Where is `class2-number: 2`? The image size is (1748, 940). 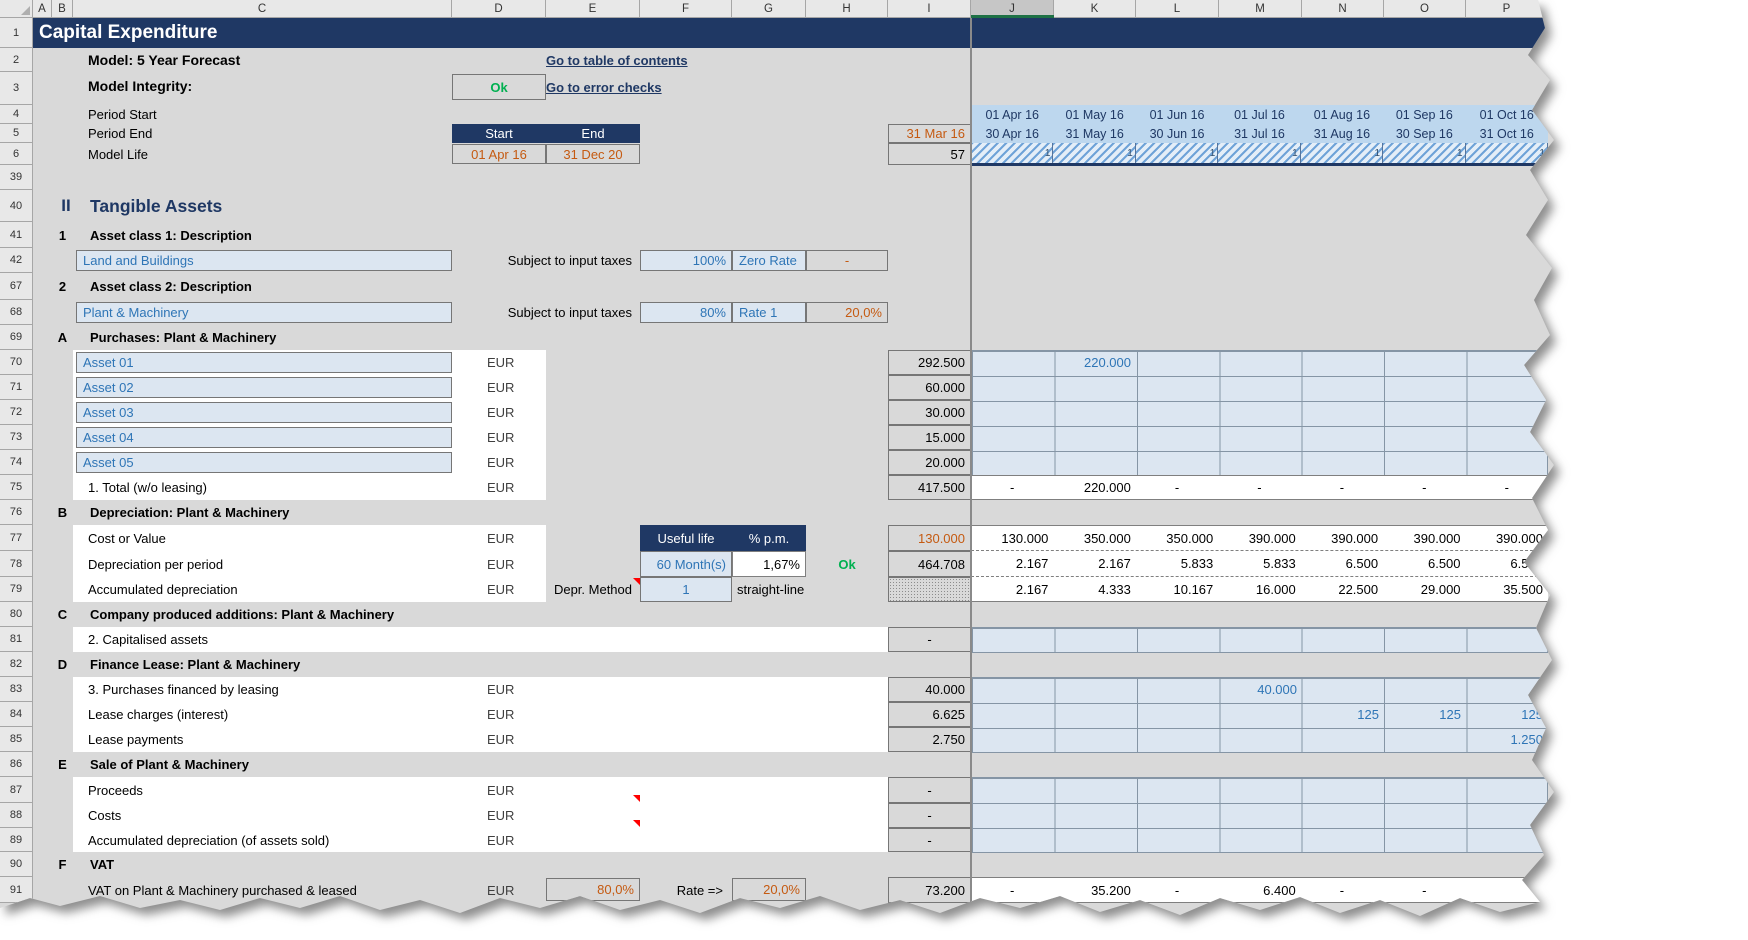
class2-number: 2 is located at coordinates (62, 286).